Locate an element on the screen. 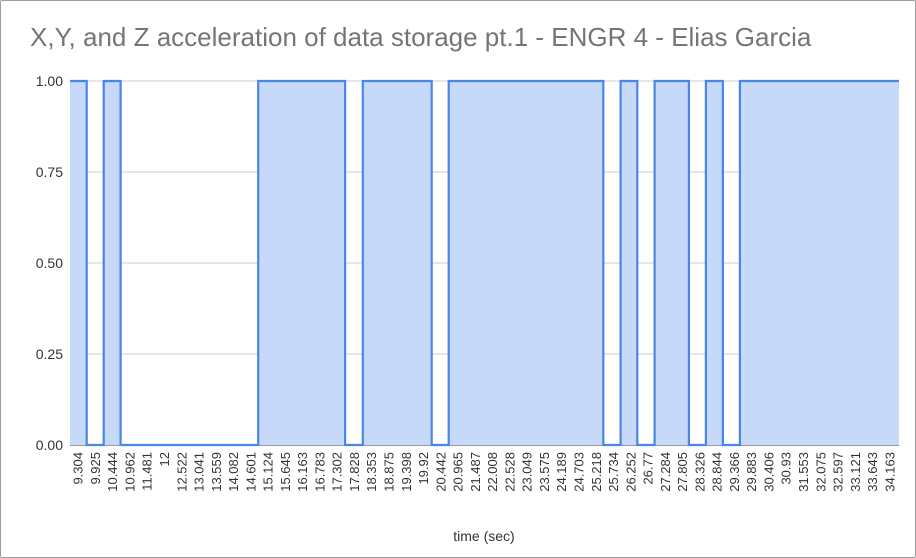 This screenshot has width=916, height=558. y-tick-label: 0.25 is located at coordinates (49, 354).